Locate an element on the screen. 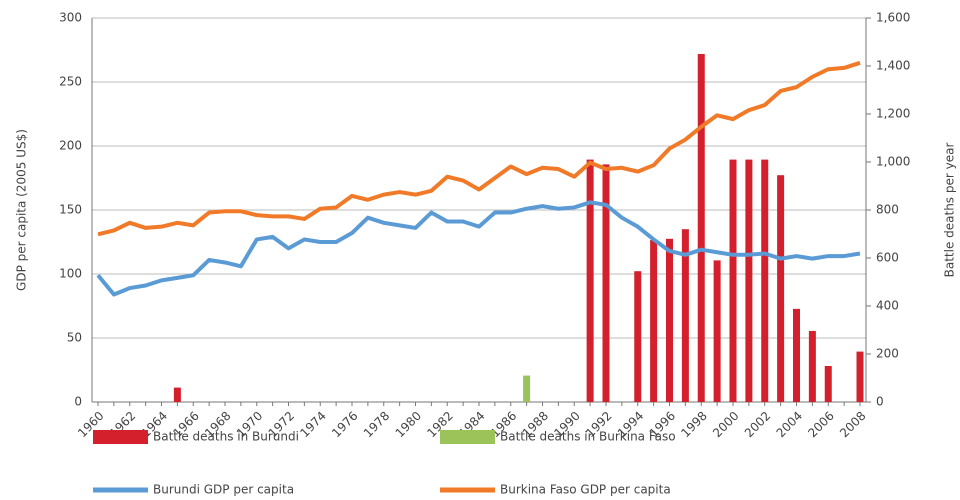 Image resolution: width=960 pixels, height=500 pixels. y2-tick-label: 1,200 is located at coordinates (893, 114).